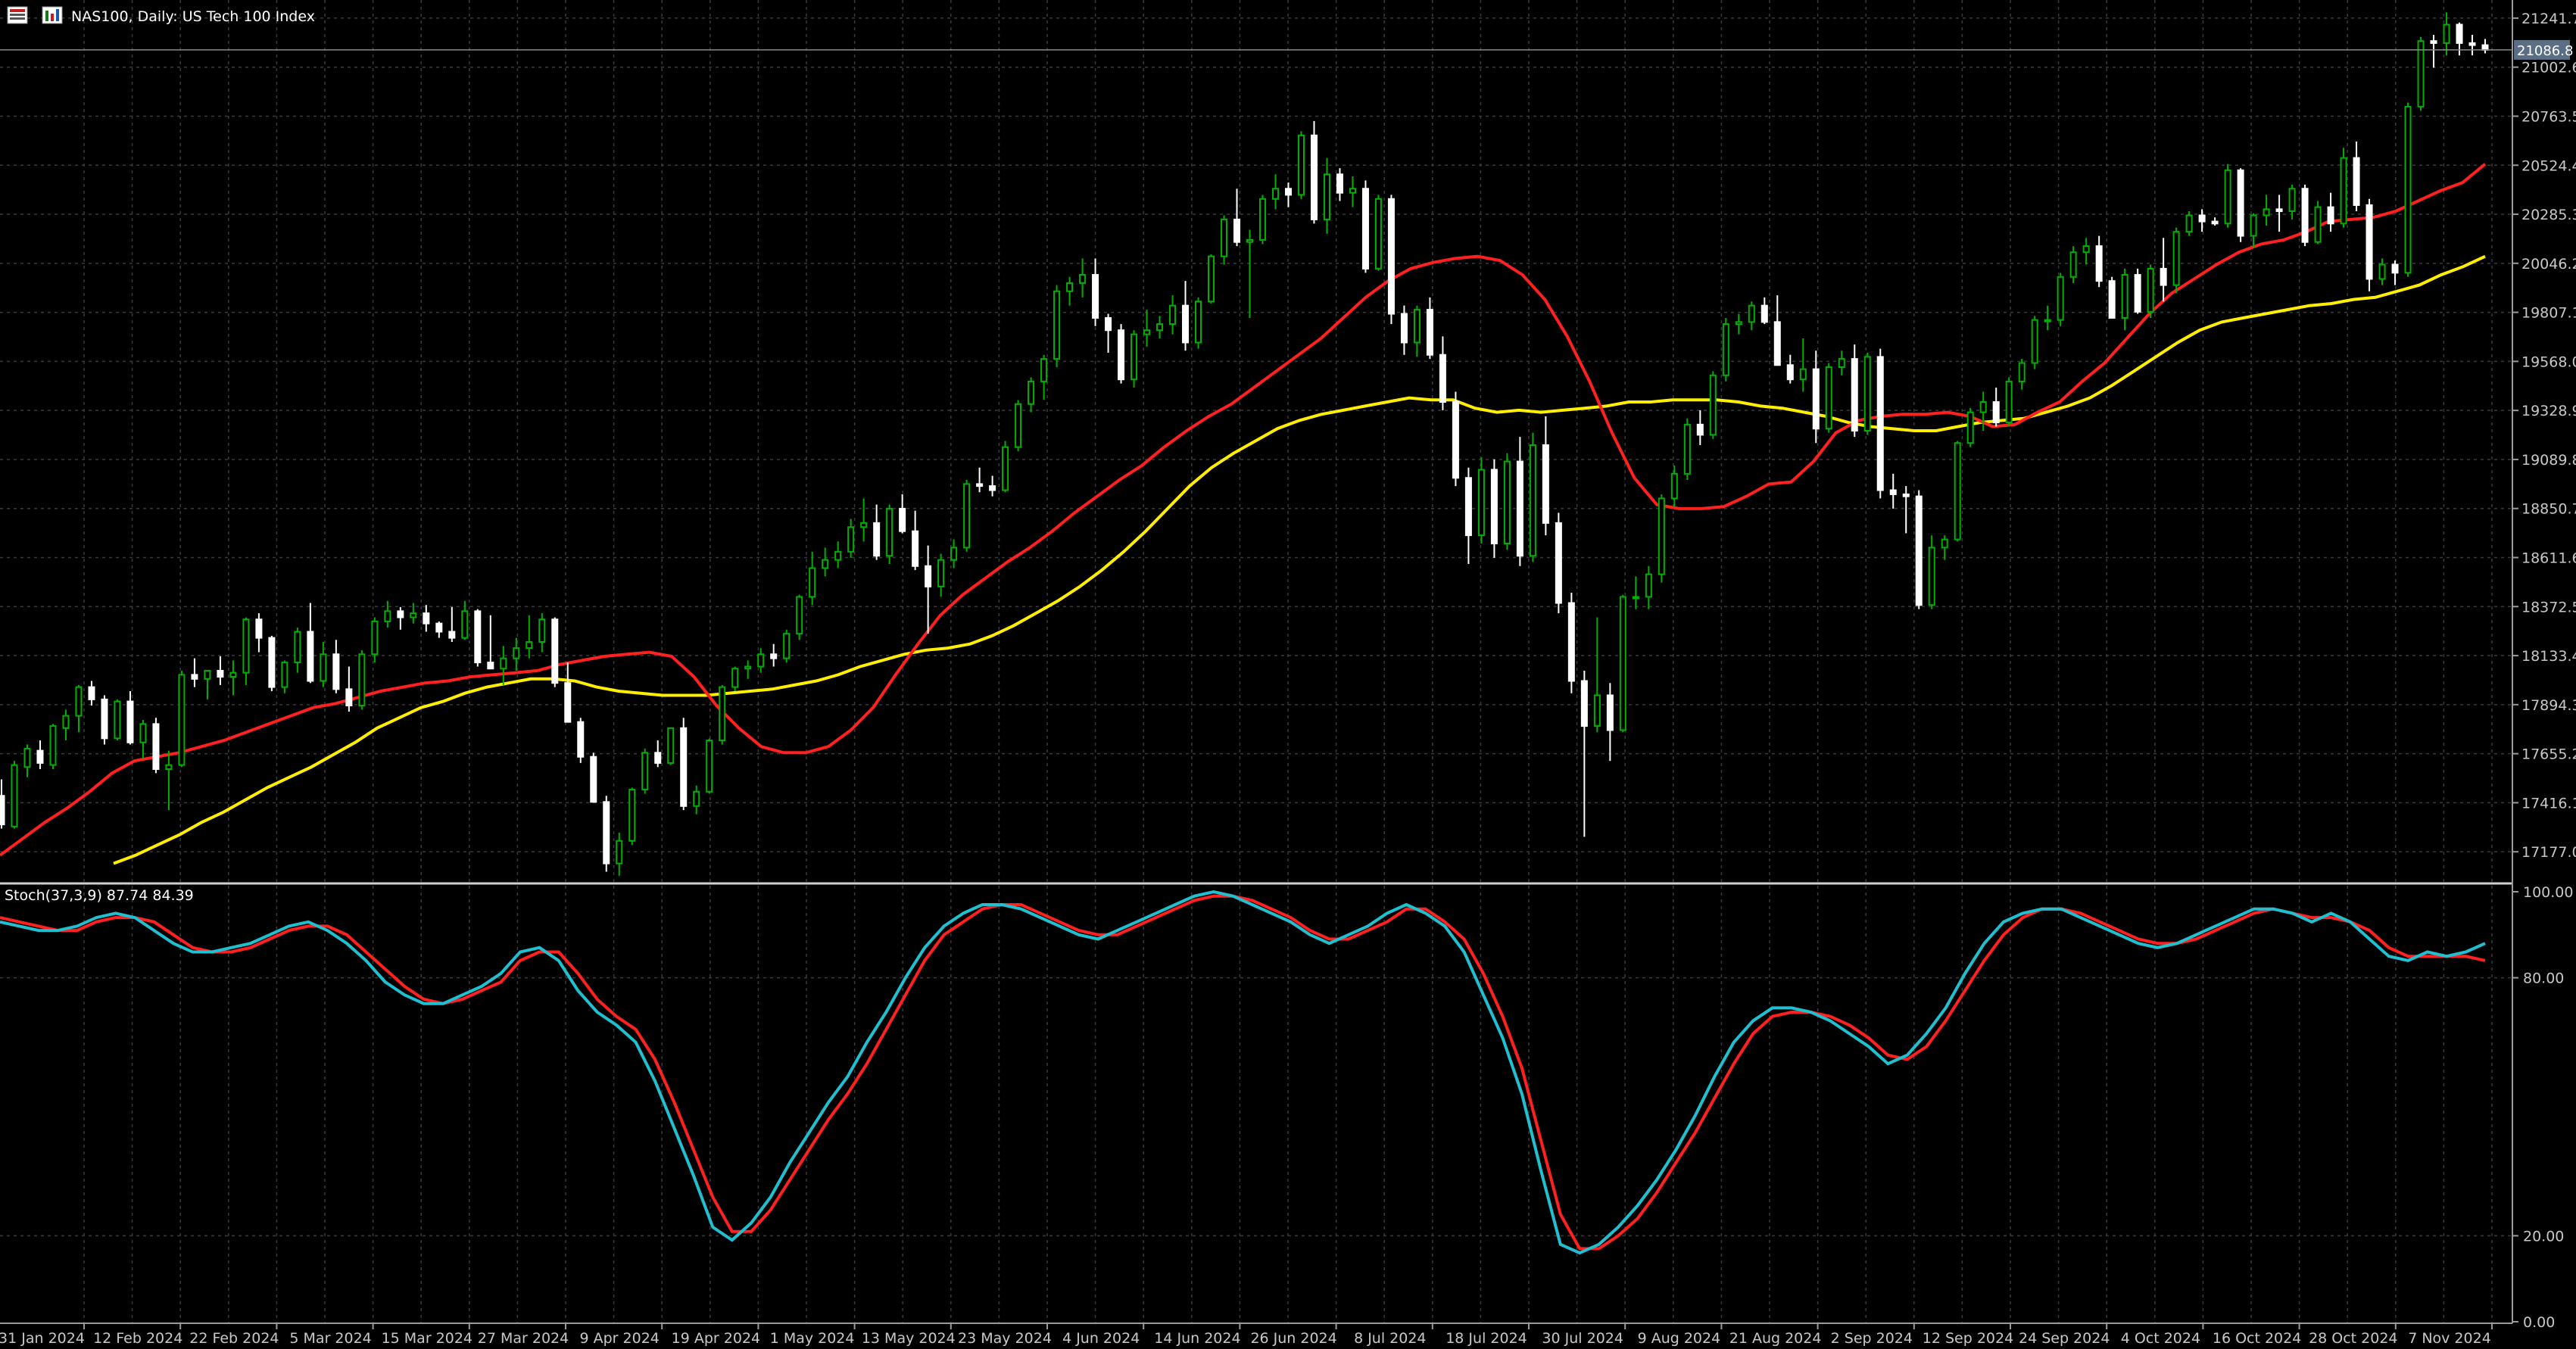 The height and width of the screenshot is (1349, 2576). I want to click on time-tick-label: 16 Oct 2024, so click(2257, 1338).